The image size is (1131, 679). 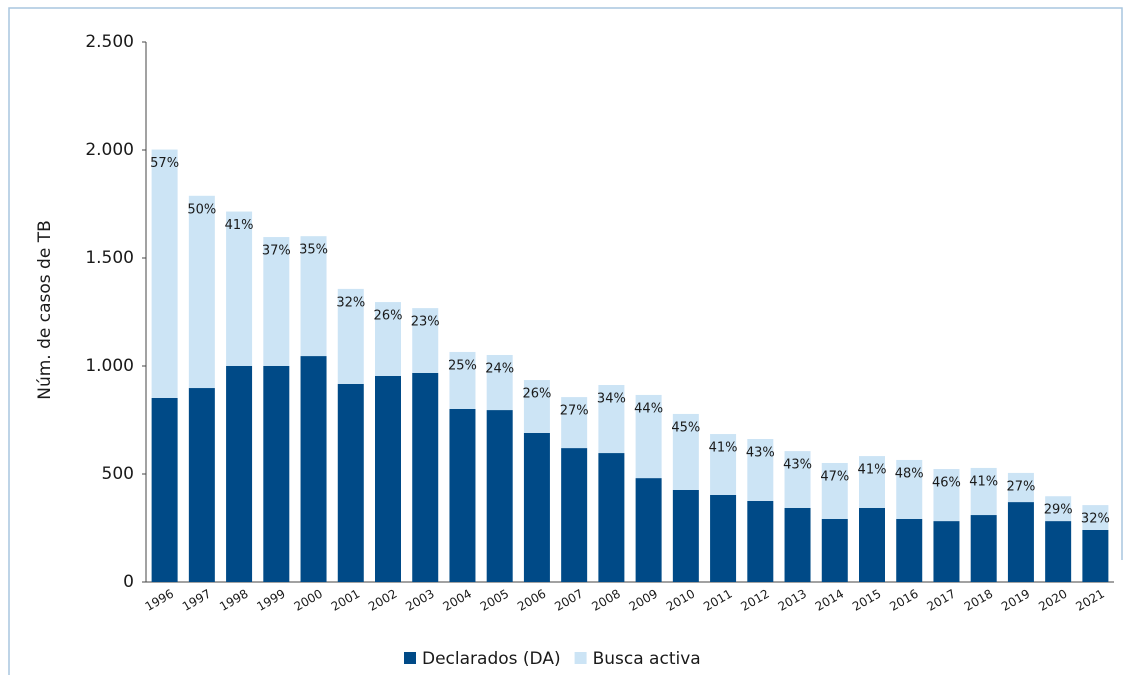 What do you see at coordinates (345, 599) in the screenshot?
I see `x-tick-label: 2001` at bounding box center [345, 599].